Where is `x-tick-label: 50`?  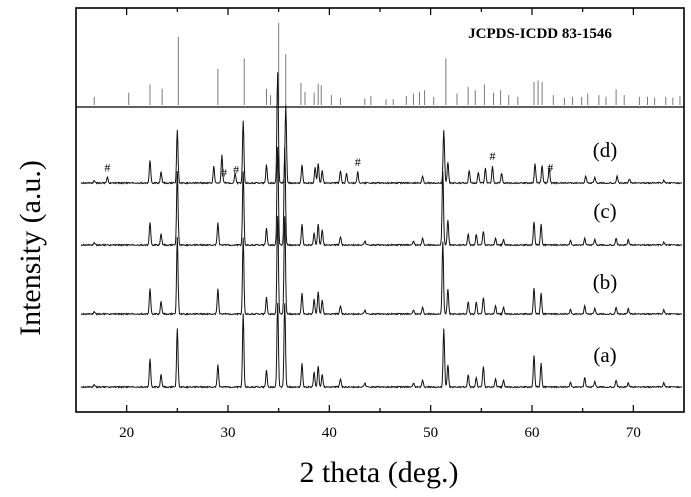 x-tick-label: 50 is located at coordinates (430, 433).